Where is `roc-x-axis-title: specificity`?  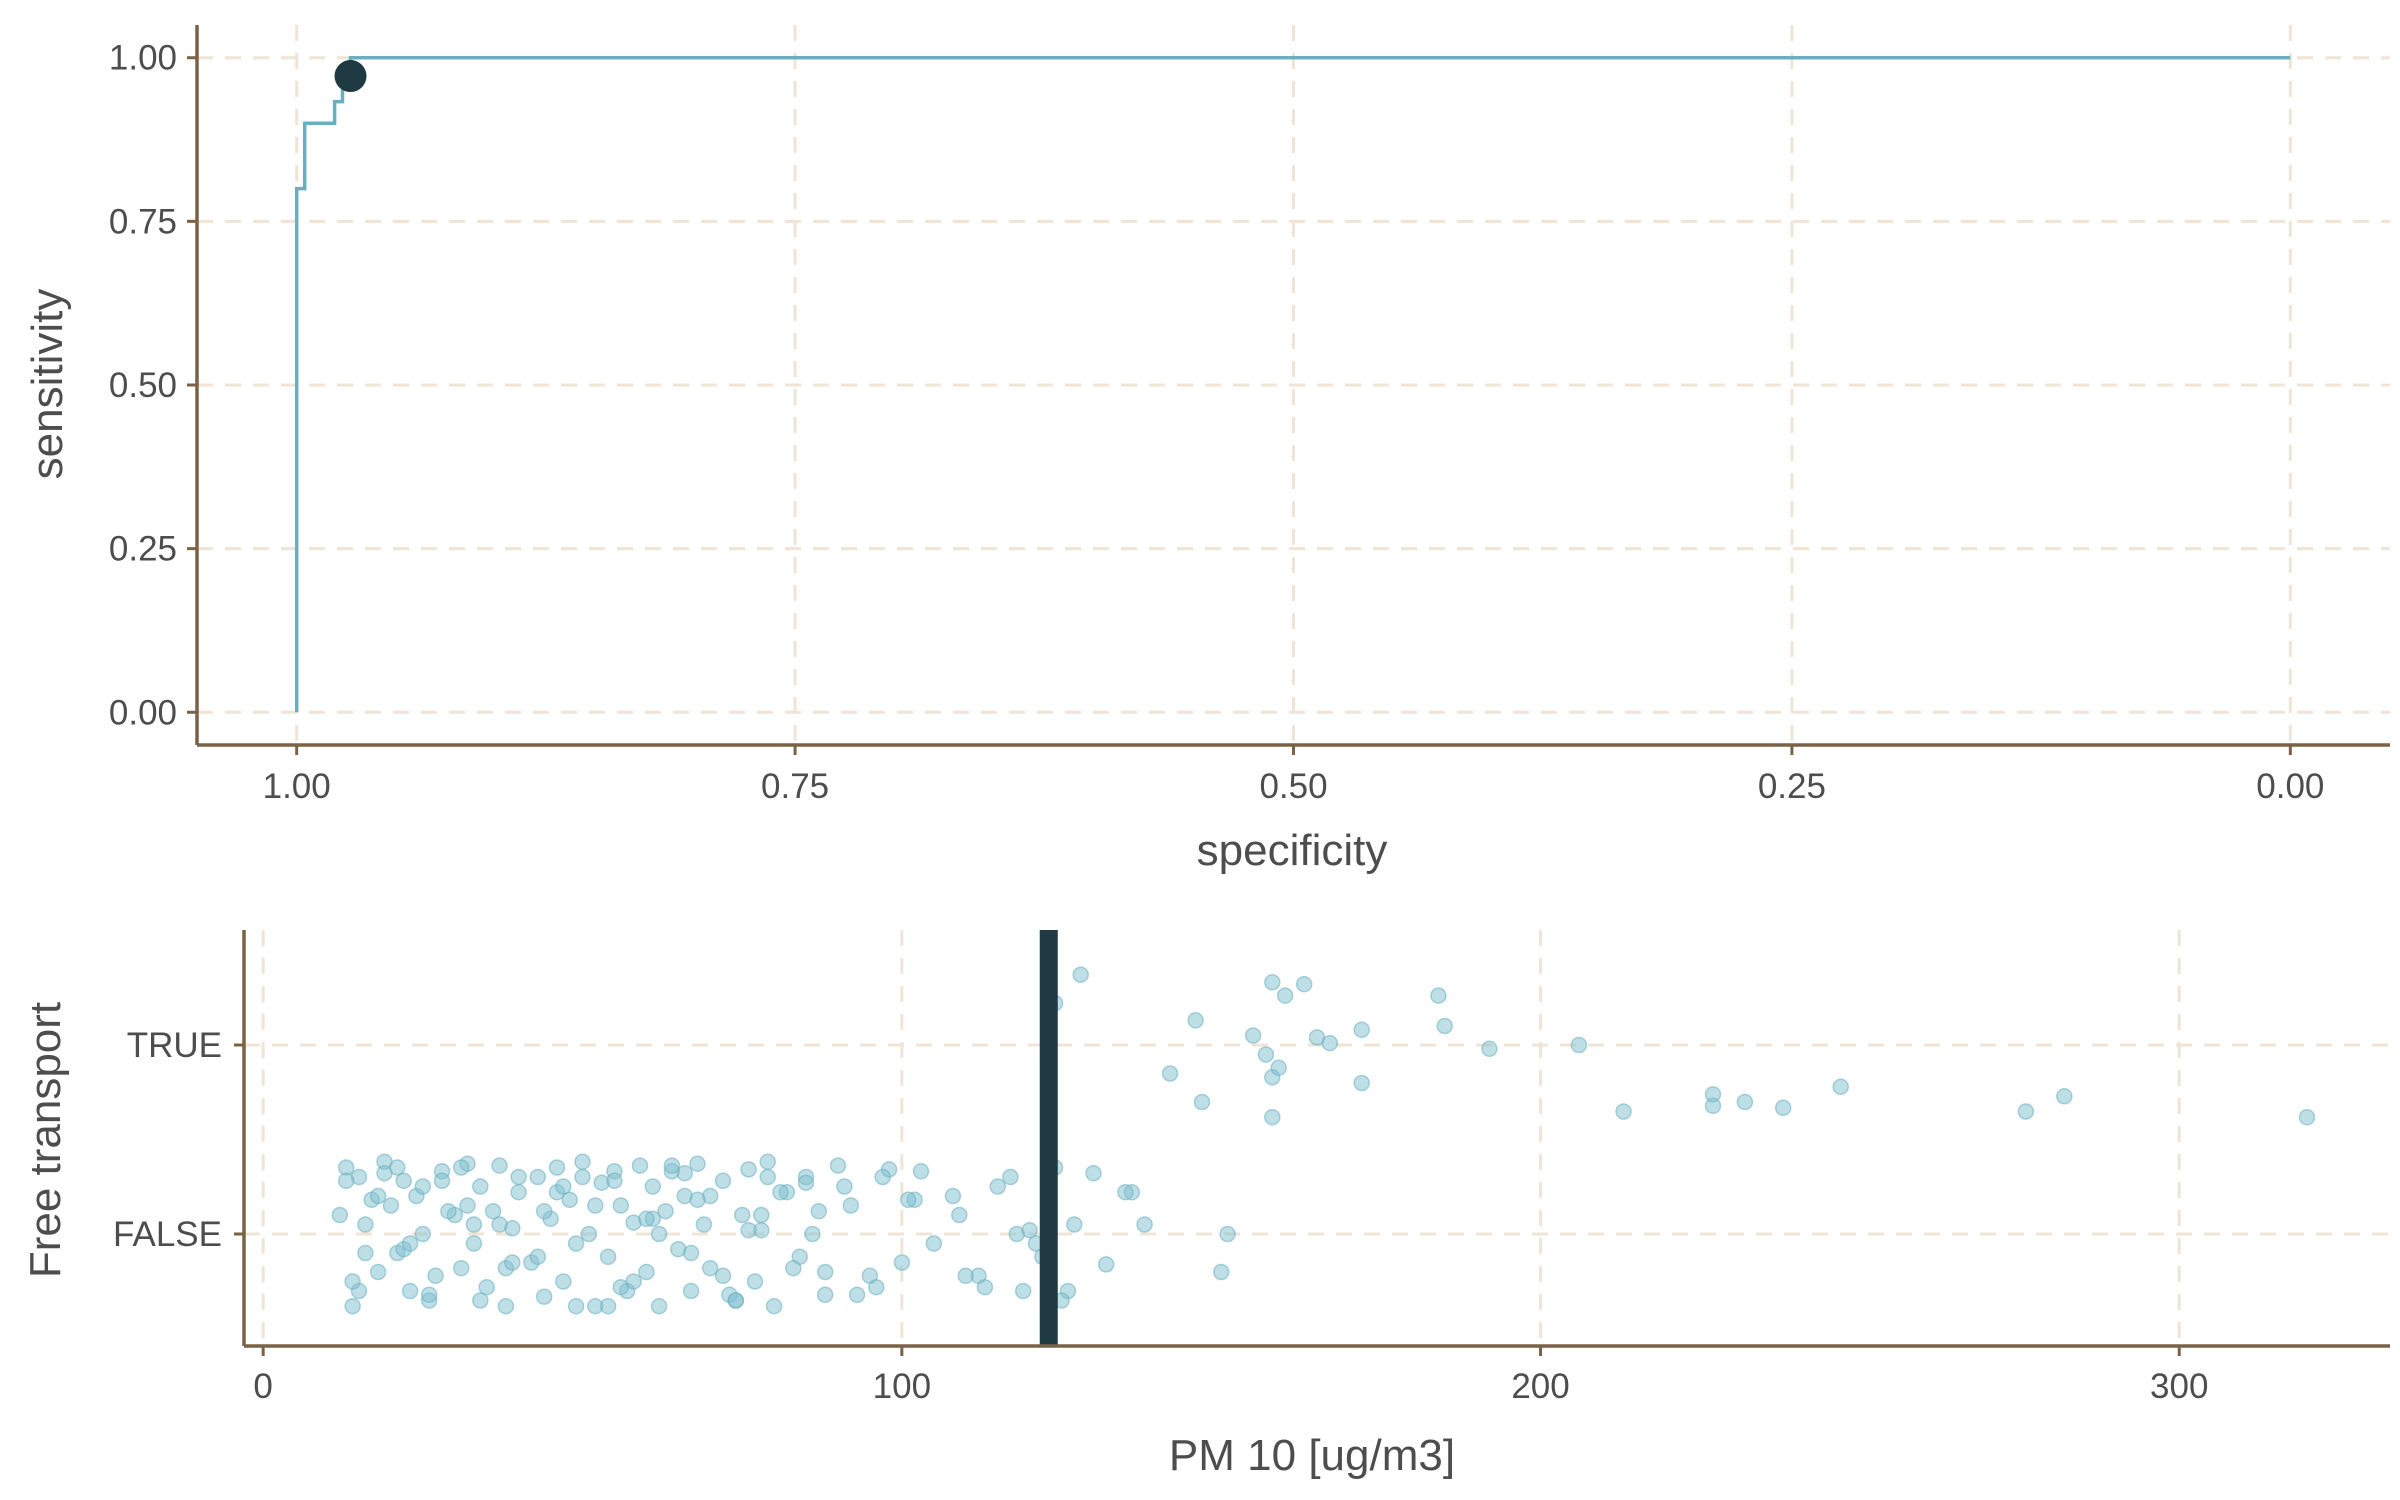 roc-x-axis-title: specificity is located at coordinates (1292, 850).